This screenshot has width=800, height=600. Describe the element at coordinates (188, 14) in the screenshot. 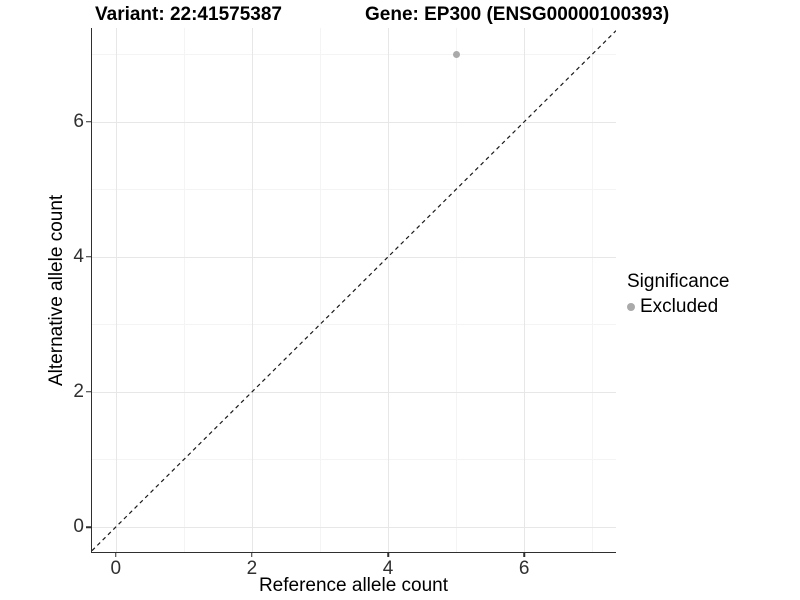

I see `plot-title-variant: Variant: 22:41575387` at that location.